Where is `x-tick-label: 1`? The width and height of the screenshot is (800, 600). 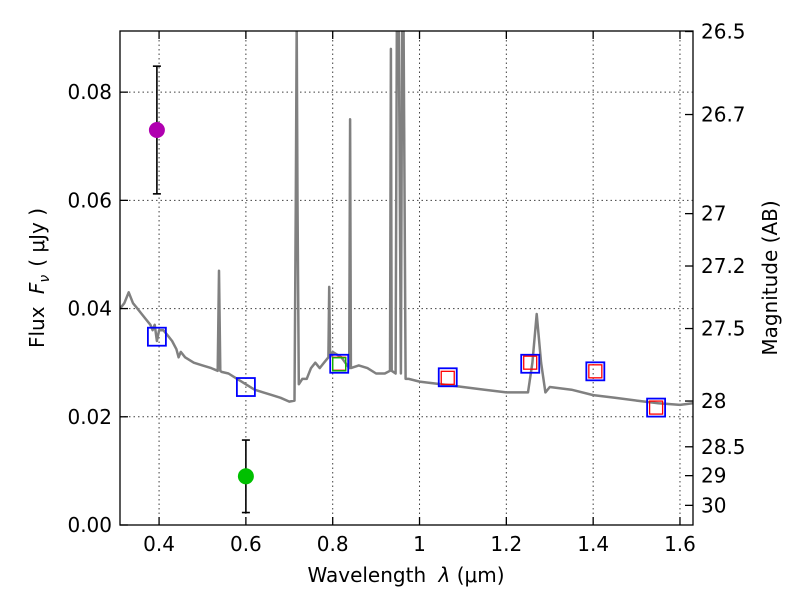
x-tick-label: 1 is located at coordinates (419, 544).